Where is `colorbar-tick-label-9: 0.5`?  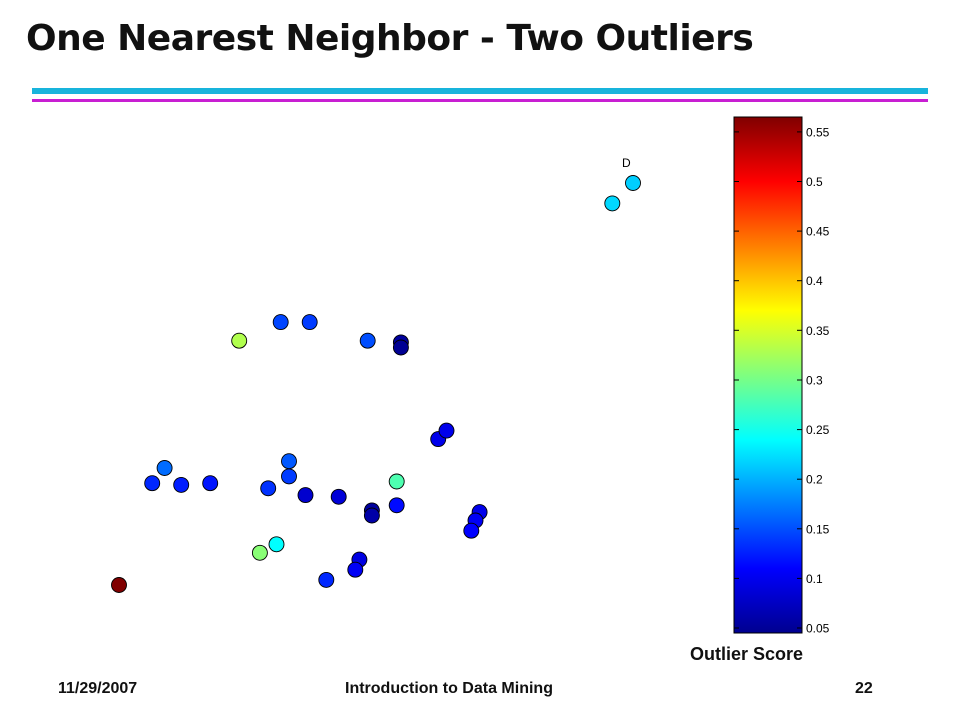
colorbar-tick-label-9: 0.5 is located at coordinates (814, 182).